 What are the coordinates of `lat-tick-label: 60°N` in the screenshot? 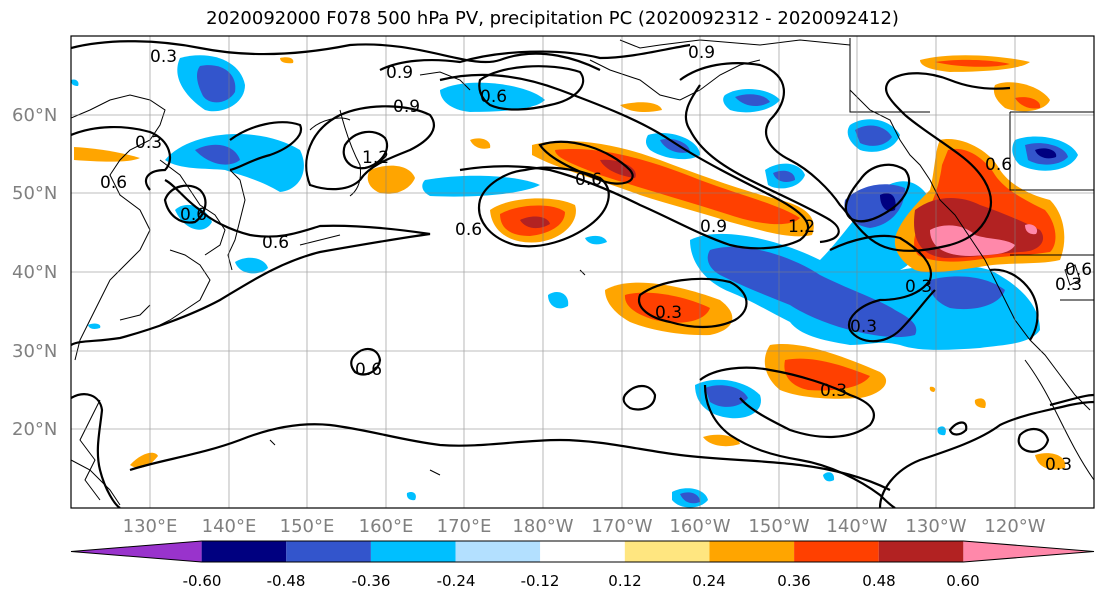 It's located at (34, 115).